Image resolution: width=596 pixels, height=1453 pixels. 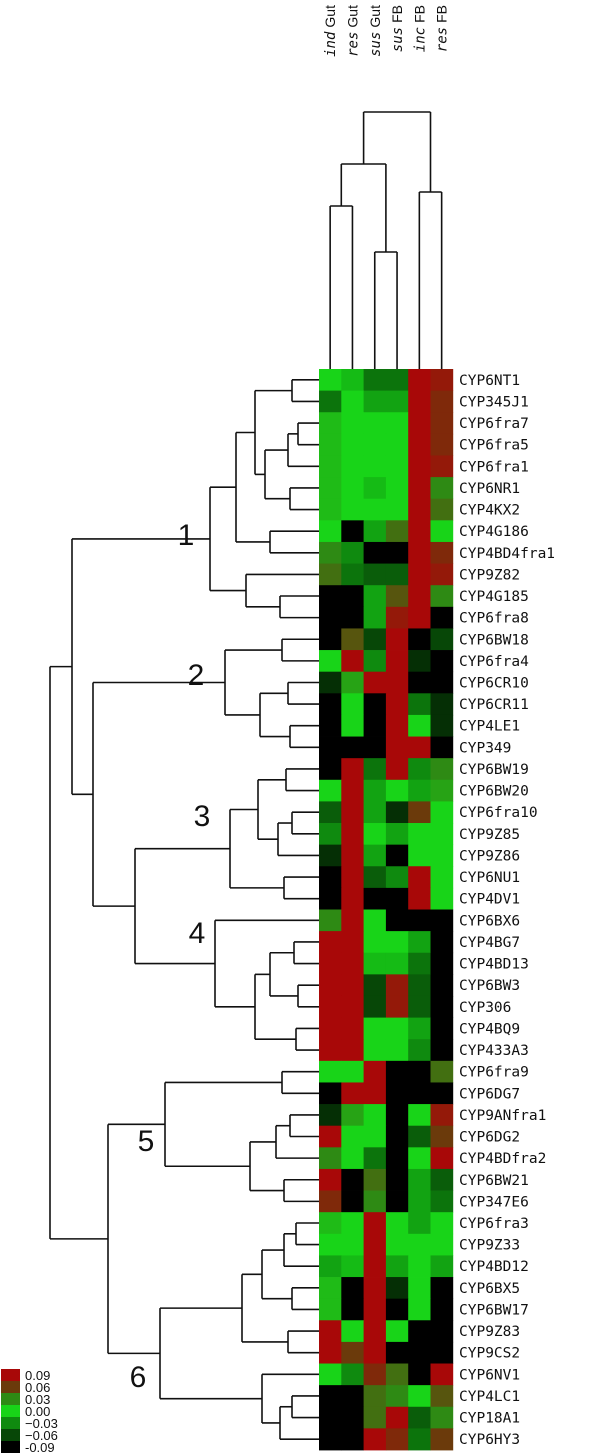 I want to click on row-label-CYP4BQ9: CYP4BQ9, so click(x=489, y=1029).